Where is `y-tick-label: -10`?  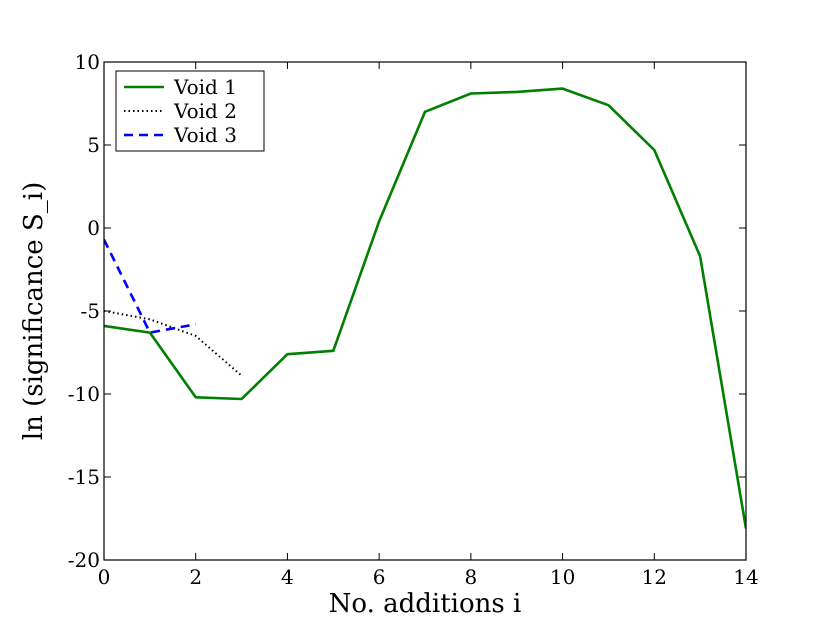
y-tick-label: -10 is located at coordinates (84, 394).